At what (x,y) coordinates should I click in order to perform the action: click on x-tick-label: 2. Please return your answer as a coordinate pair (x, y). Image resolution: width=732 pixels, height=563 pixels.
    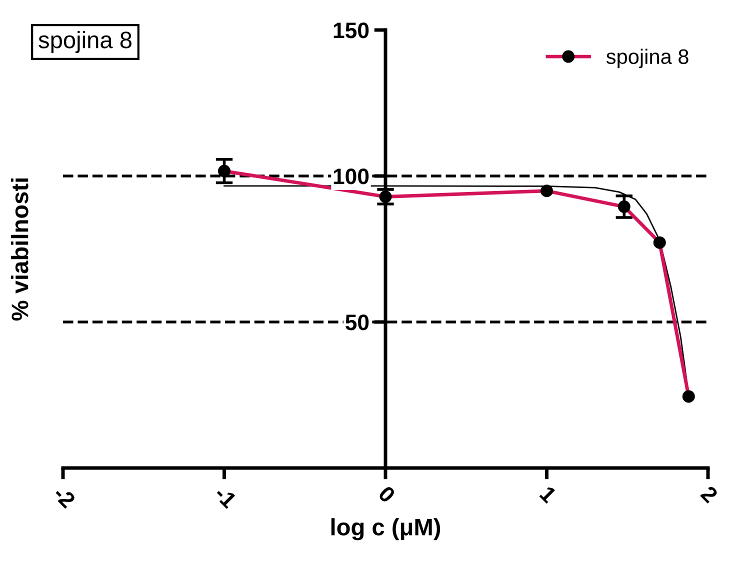
    Looking at the image, I should click on (709, 494).